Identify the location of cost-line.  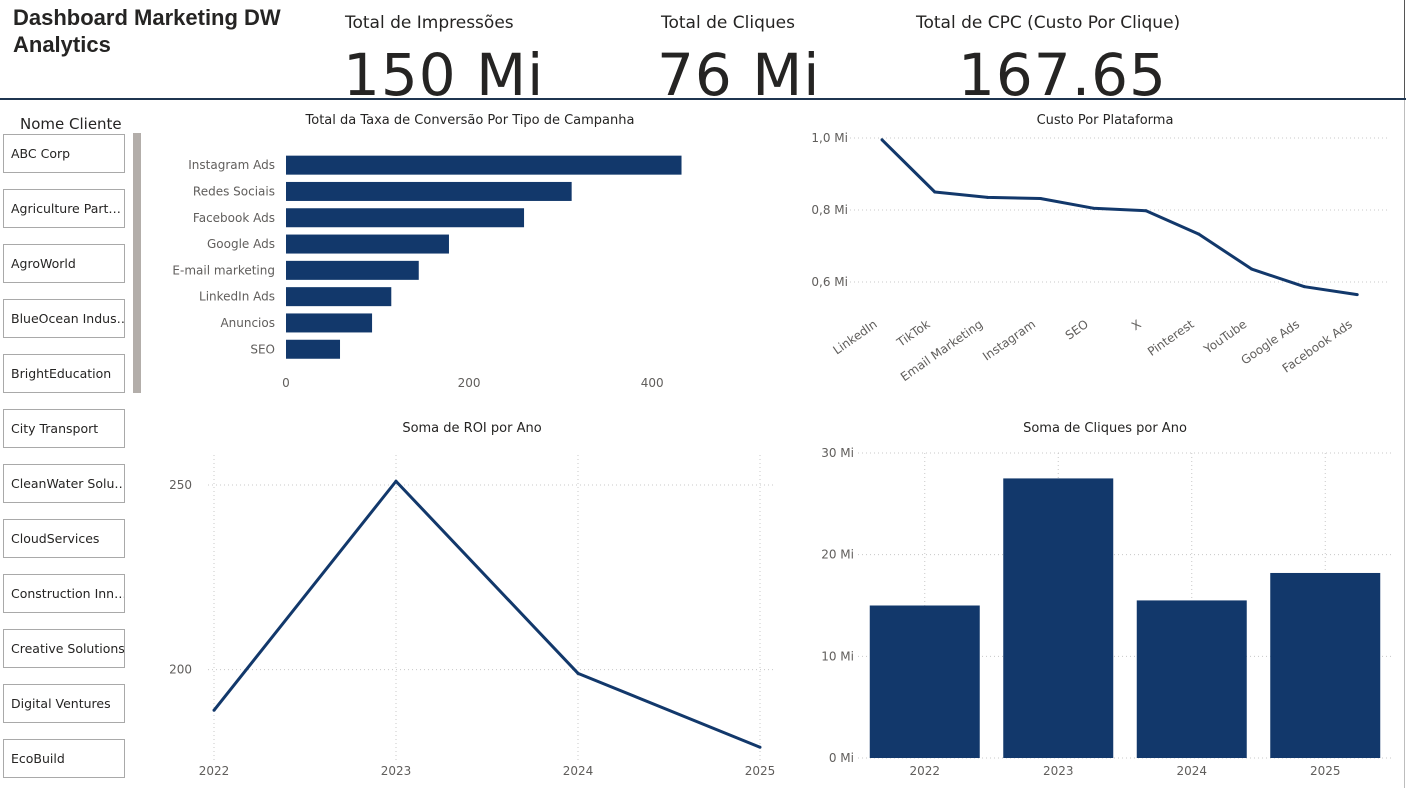
(1119, 217).